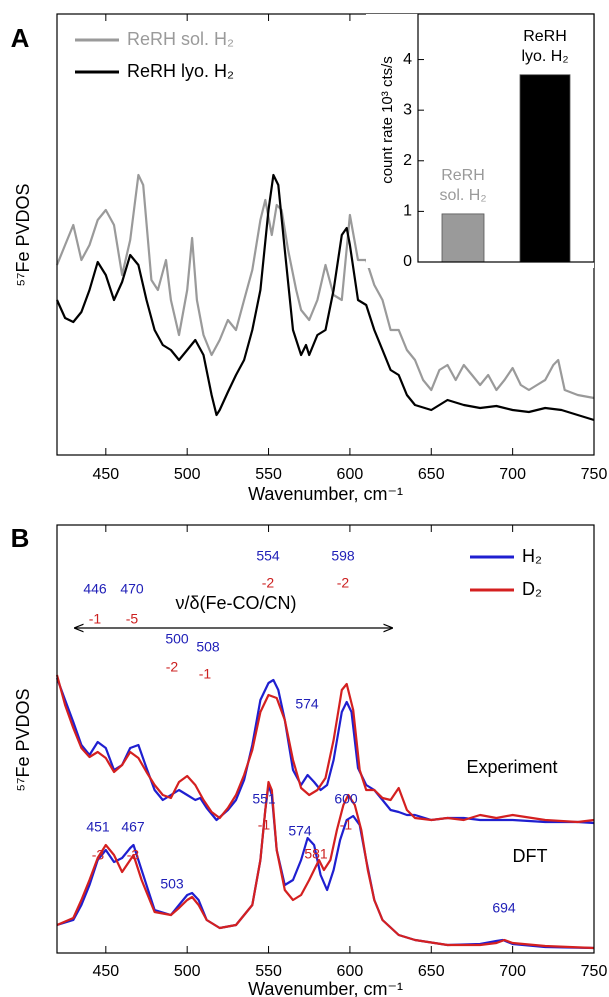  I want to click on peak-annotation: 600, so click(346, 799).